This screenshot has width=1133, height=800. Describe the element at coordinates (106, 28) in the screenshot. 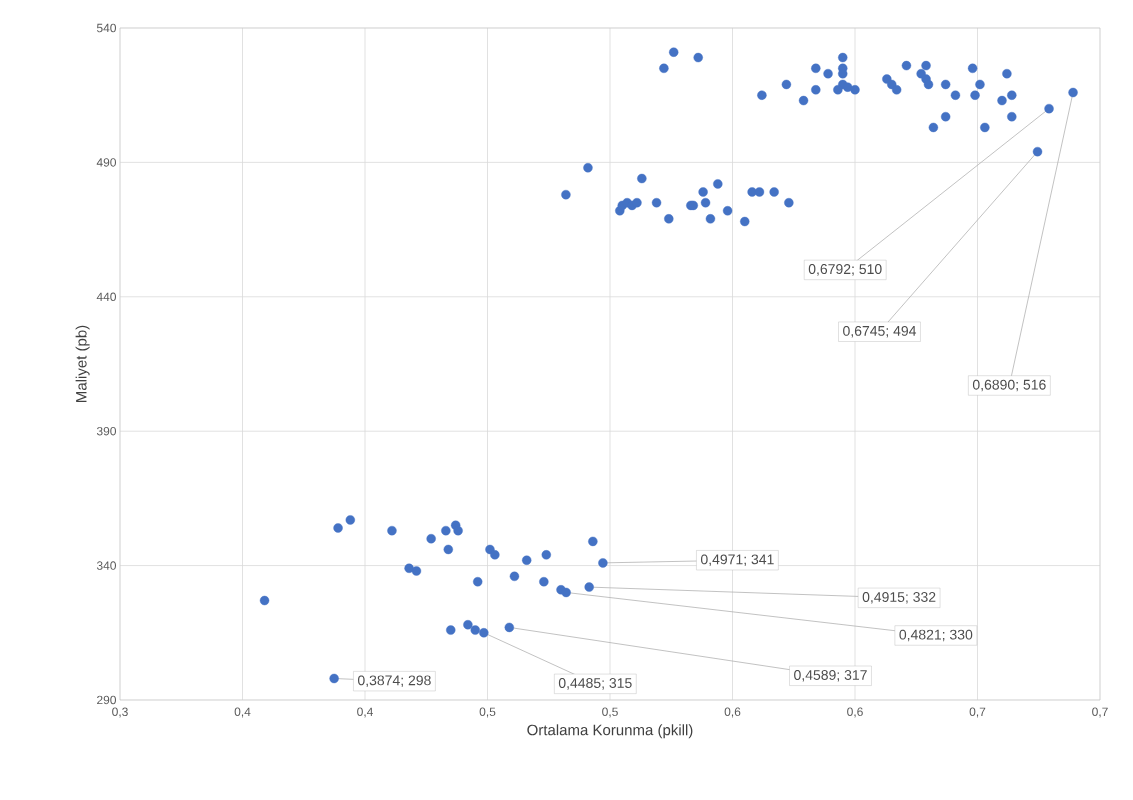

I see `y-tick-label: 540` at that location.